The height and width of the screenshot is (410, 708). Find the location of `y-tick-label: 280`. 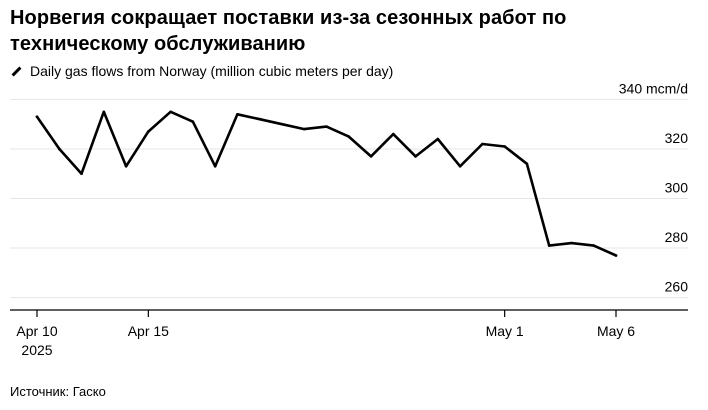

y-tick-label: 280 is located at coordinates (677, 237).